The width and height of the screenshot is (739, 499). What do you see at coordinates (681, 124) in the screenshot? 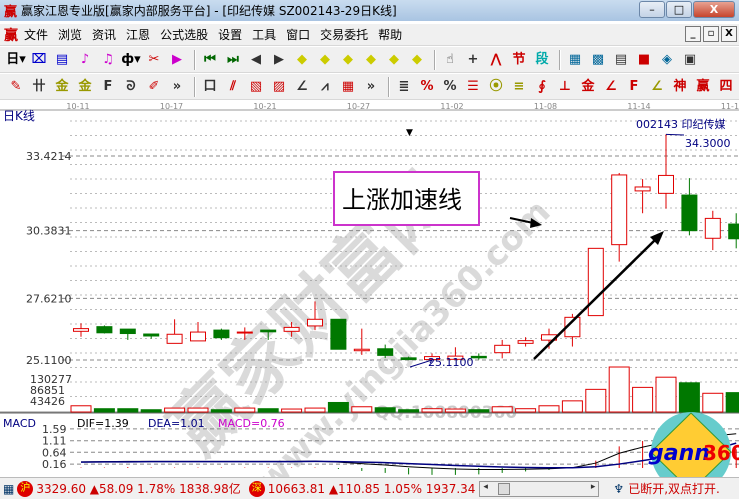
I see `stock-label: 002143 印纪传媒` at bounding box center [681, 124].